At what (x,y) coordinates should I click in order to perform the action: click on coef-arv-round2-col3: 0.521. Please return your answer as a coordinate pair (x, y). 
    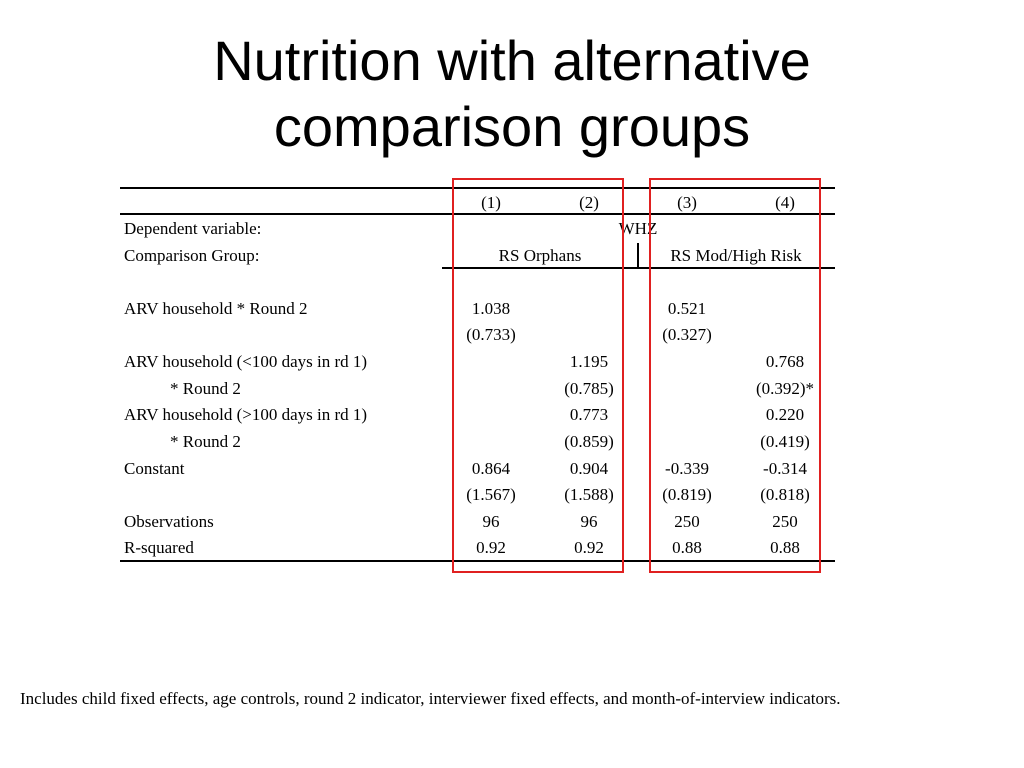
    Looking at the image, I should click on (687, 308).